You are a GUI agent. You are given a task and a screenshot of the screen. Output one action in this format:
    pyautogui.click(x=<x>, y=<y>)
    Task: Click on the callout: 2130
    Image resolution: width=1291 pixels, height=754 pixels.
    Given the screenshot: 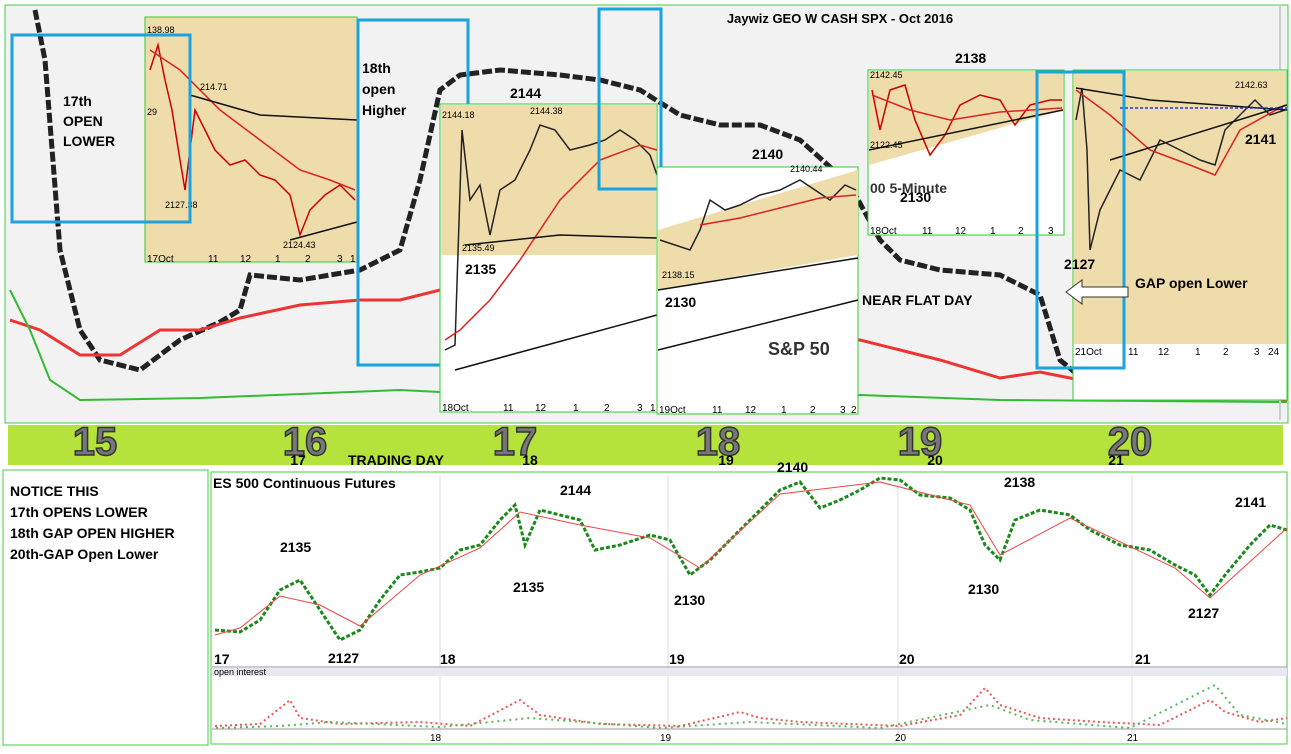 What is the action you would take?
    pyautogui.click(x=680, y=302)
    